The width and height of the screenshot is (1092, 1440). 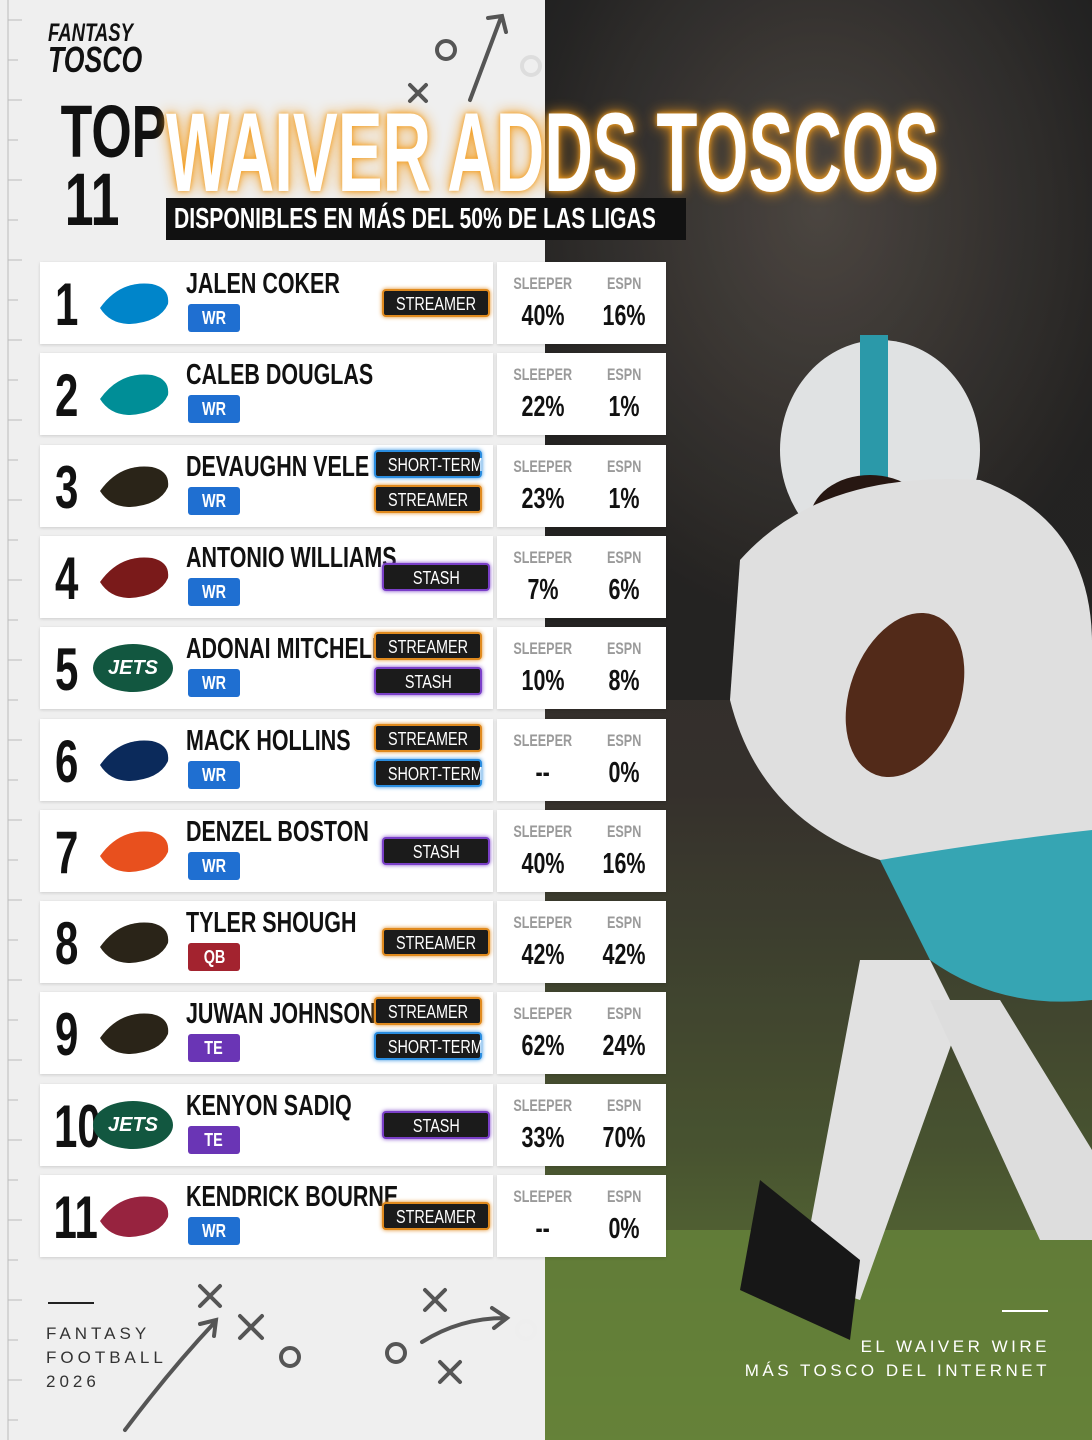 I want to click on player-name: TYLER SHOUGH, so click(x=301, y=923).